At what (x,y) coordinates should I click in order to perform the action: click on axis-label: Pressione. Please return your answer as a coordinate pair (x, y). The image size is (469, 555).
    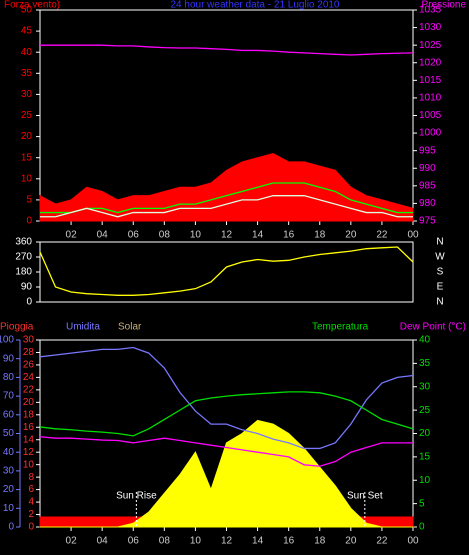
    Looking at the image, I should click on (444, 5).